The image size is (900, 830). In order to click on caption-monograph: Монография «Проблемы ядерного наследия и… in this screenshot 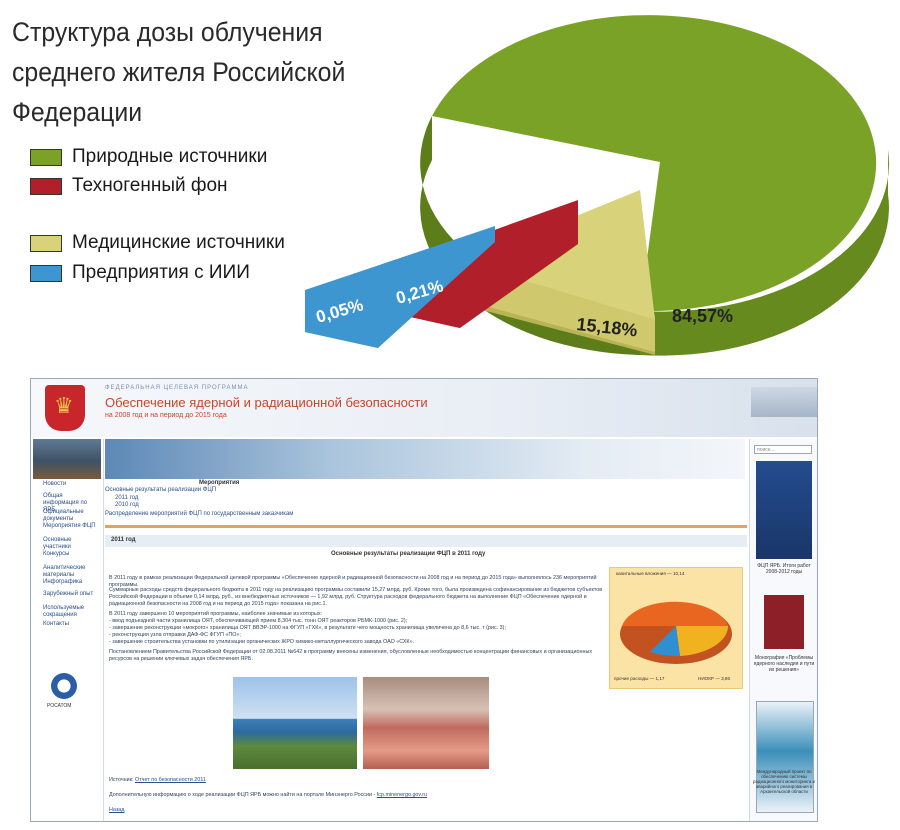, I will do `click(784, 664)`.